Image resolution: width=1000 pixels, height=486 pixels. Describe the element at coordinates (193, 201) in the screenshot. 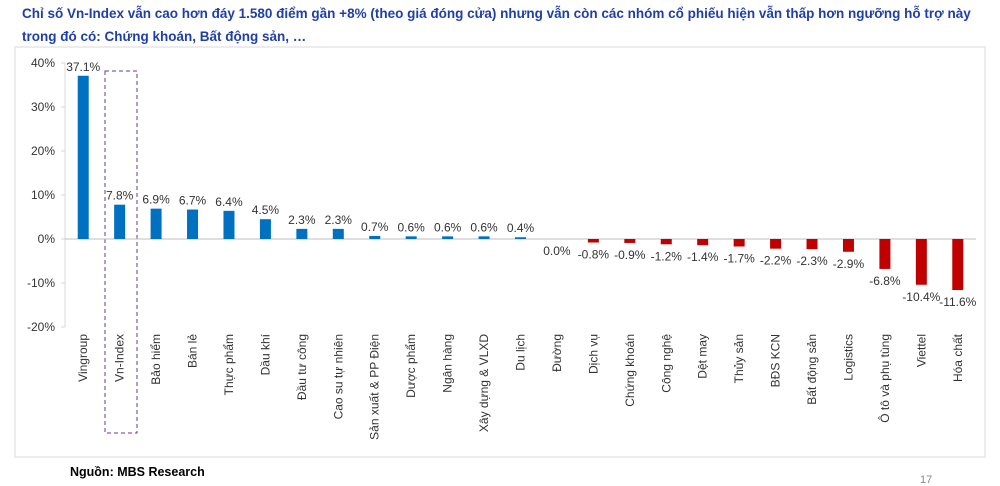

I see `value-label: 6.7%` at that location.